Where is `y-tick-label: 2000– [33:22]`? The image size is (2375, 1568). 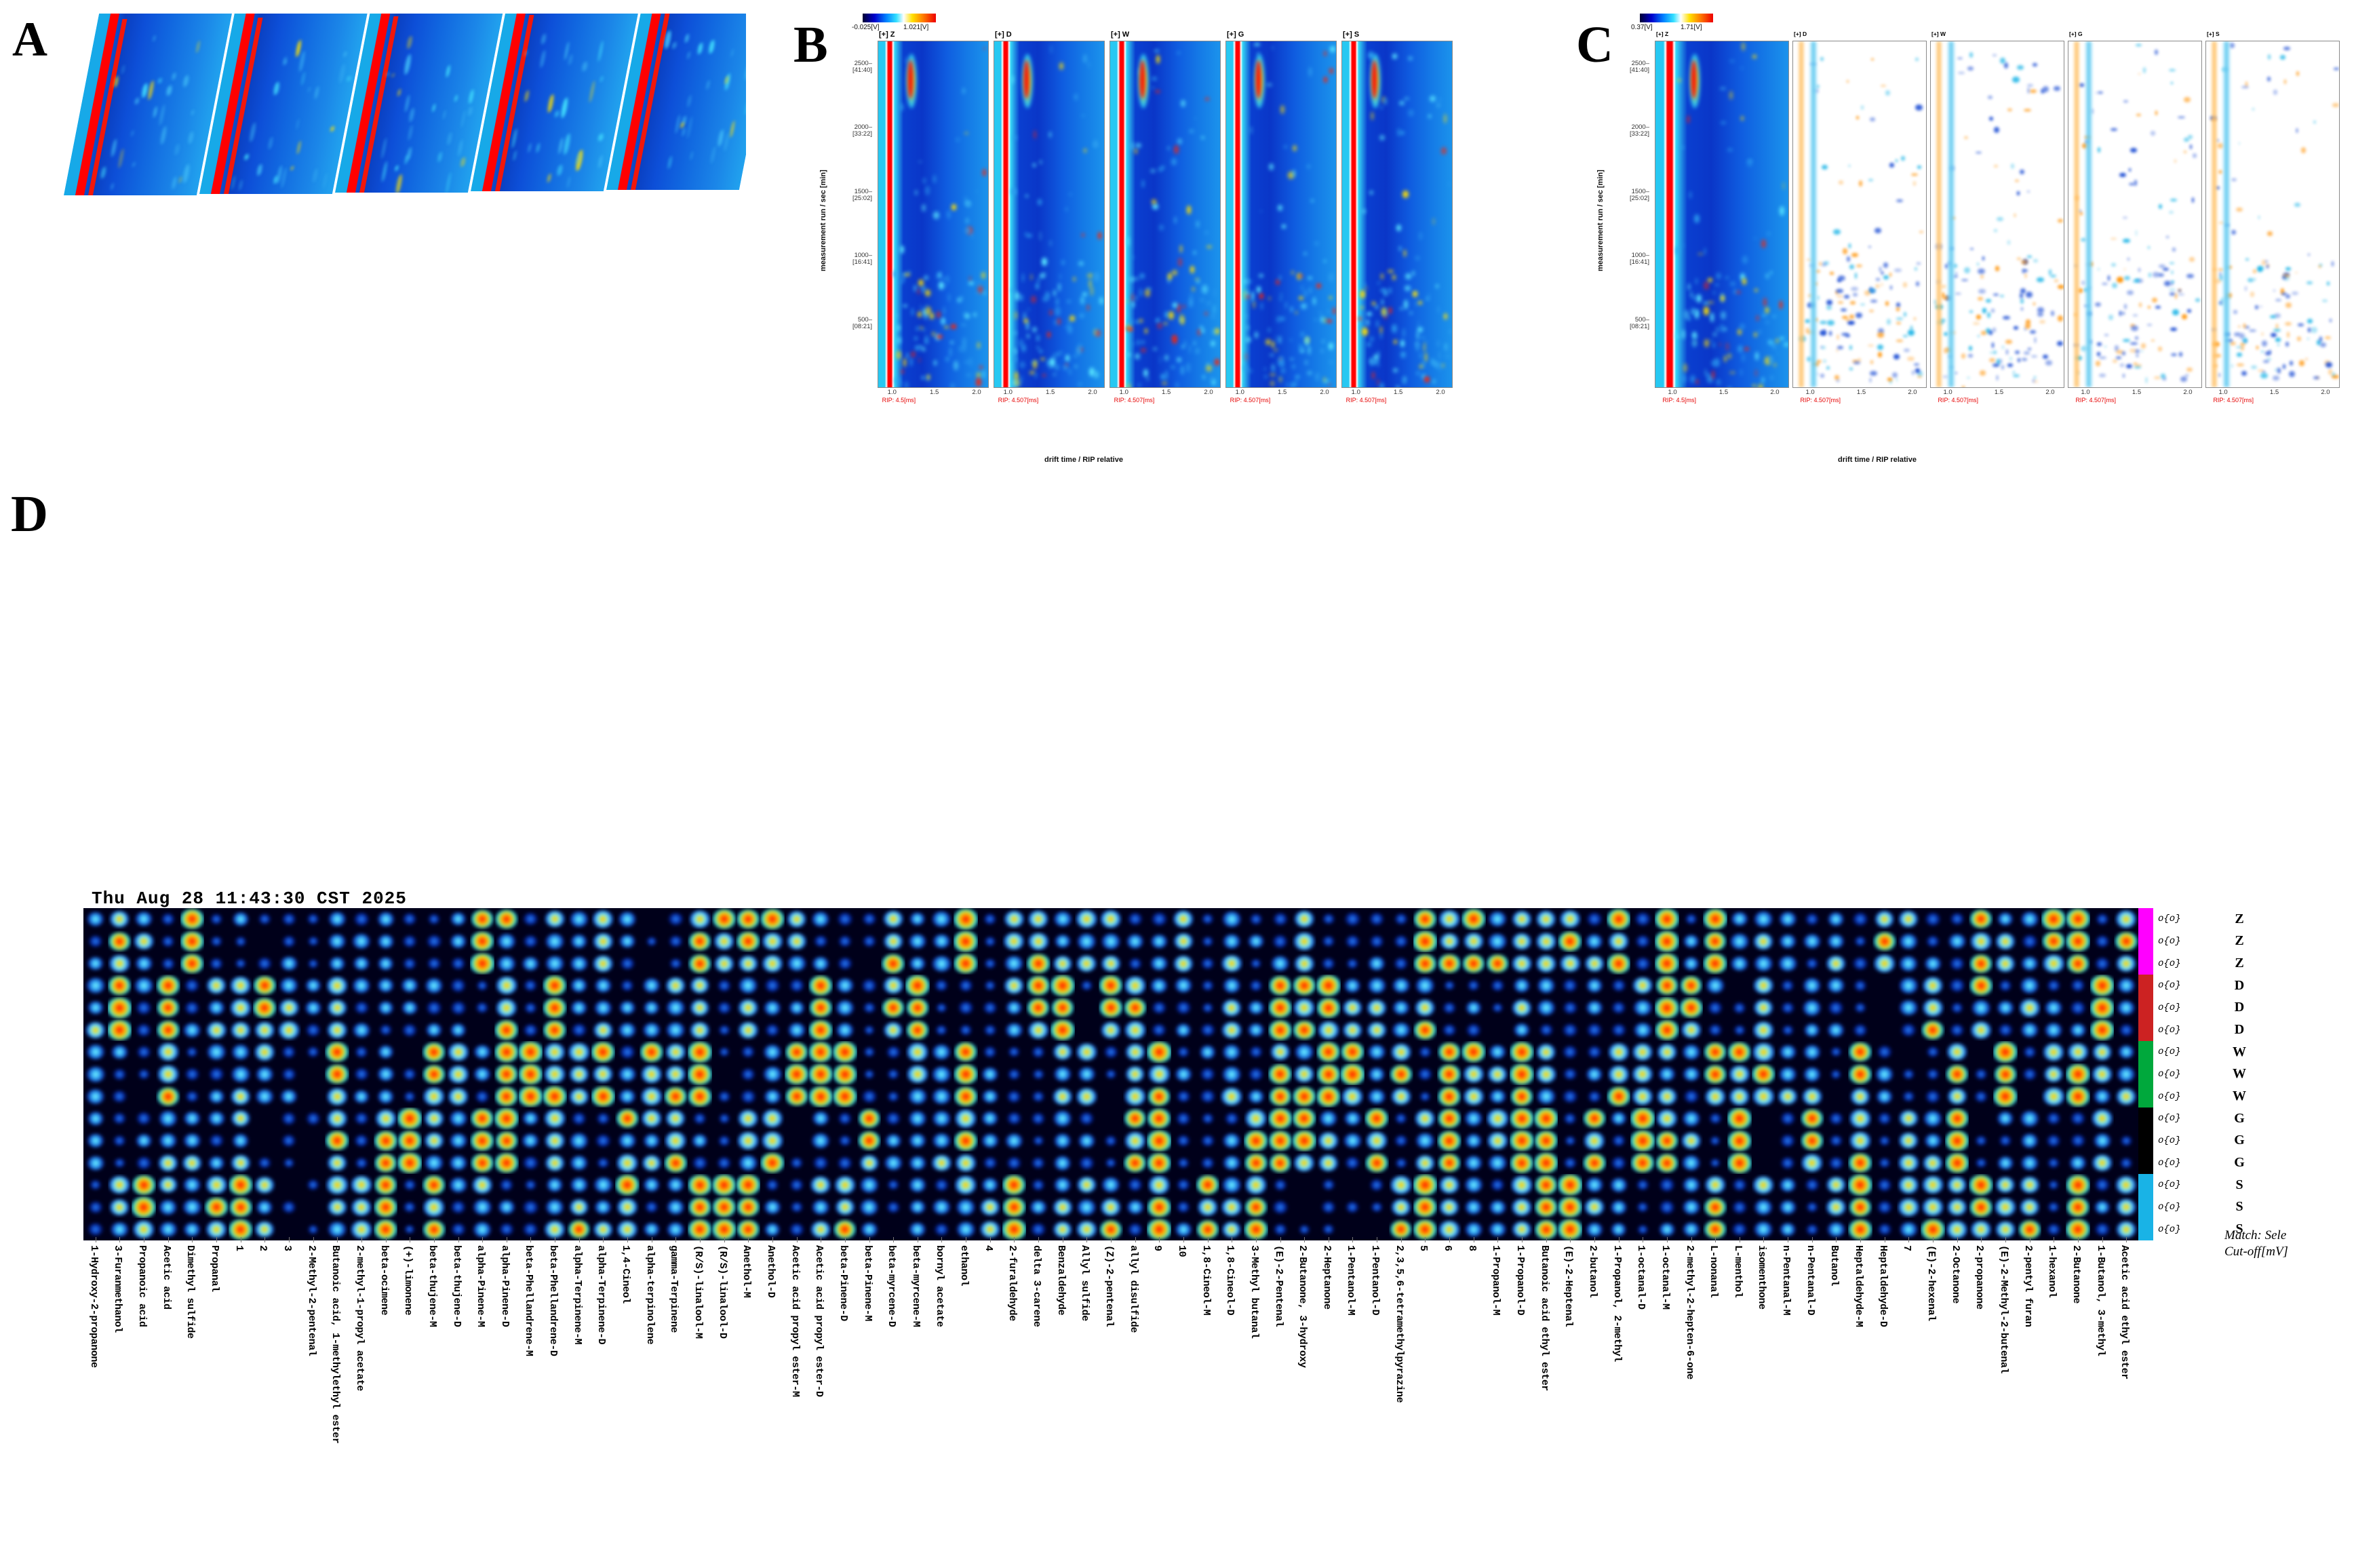 y-tick-label: 2000– [33:22] is located at coordinates (853, 130).